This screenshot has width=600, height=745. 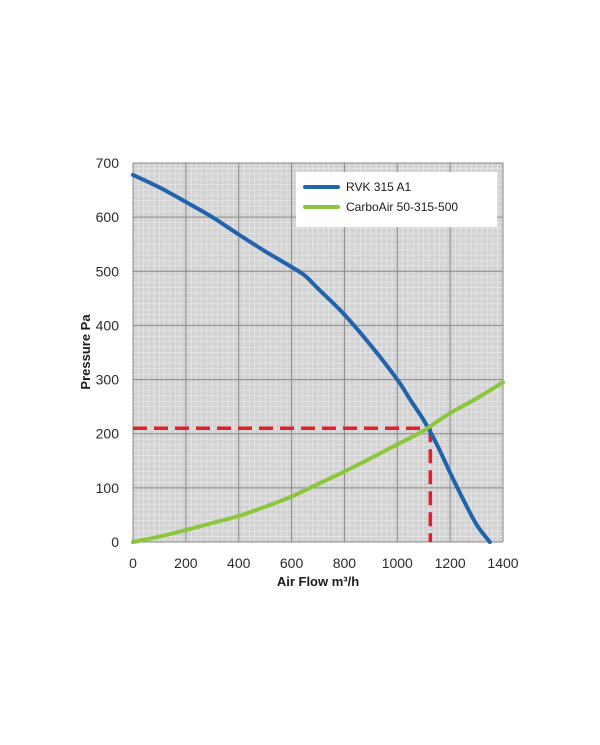 I want to click on x-axis-ticks: 0 200 400 600 800 1000 1200 1400, so click(x=324, y=563).